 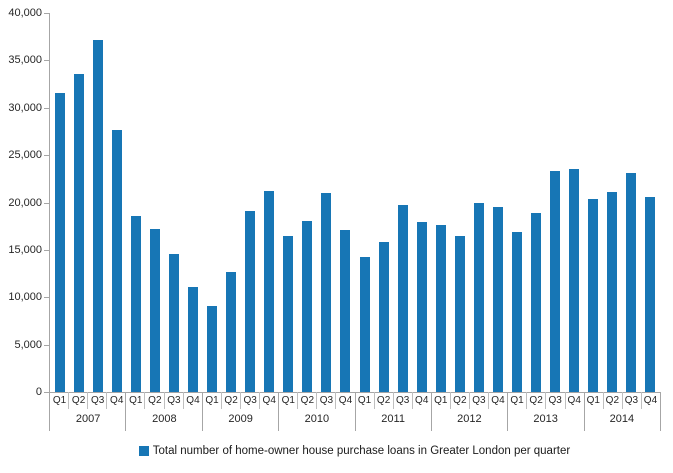 What do you see at coordinates (250, 301) in the screenshot?
I see `bar-2009-Q3` at bounding box center [250, 301].